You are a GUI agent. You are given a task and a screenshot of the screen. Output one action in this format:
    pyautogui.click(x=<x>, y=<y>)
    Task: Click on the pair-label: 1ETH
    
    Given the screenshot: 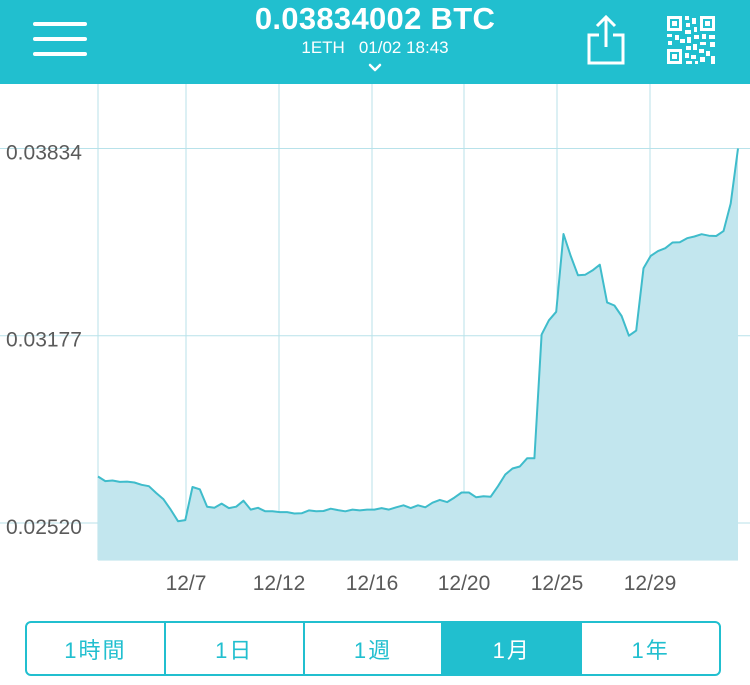 What is the action you would take?
    pyautogui.click(x=323, y=47)
    